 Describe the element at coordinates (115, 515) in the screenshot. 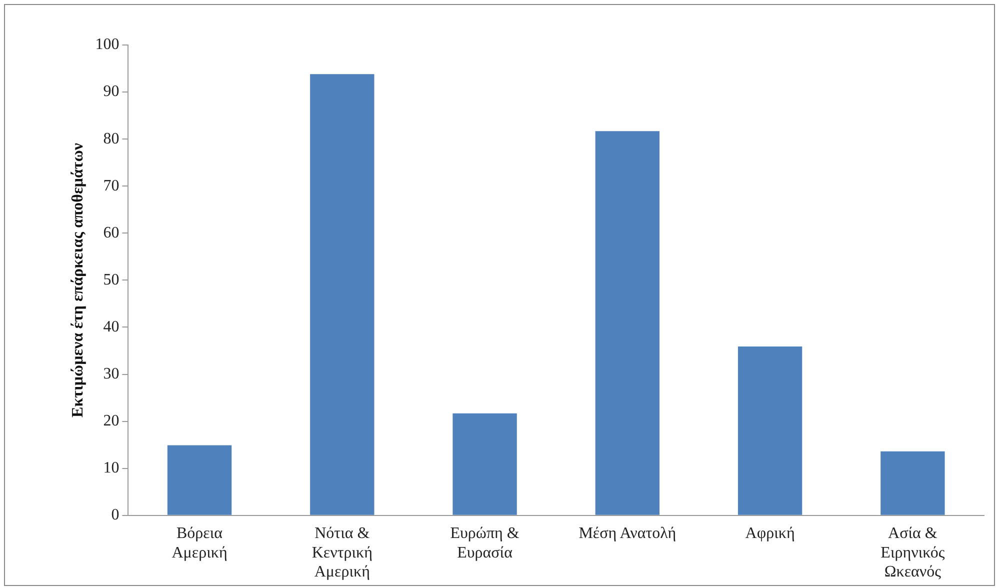

I see `y-tick-label: 0` at that location.